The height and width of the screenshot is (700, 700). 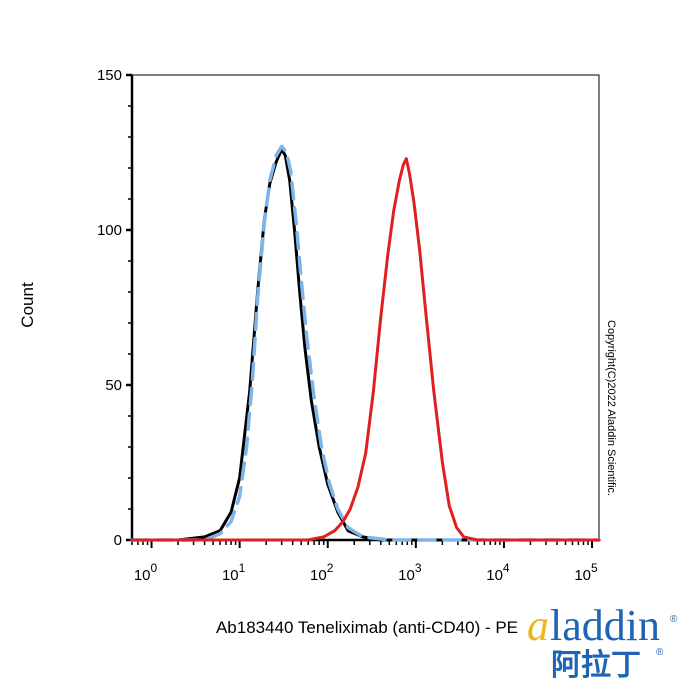 I want to click on x-axis-title: Ab183440 Teneliximab (anti-CD40) - PE, so click(x=367, y=627).